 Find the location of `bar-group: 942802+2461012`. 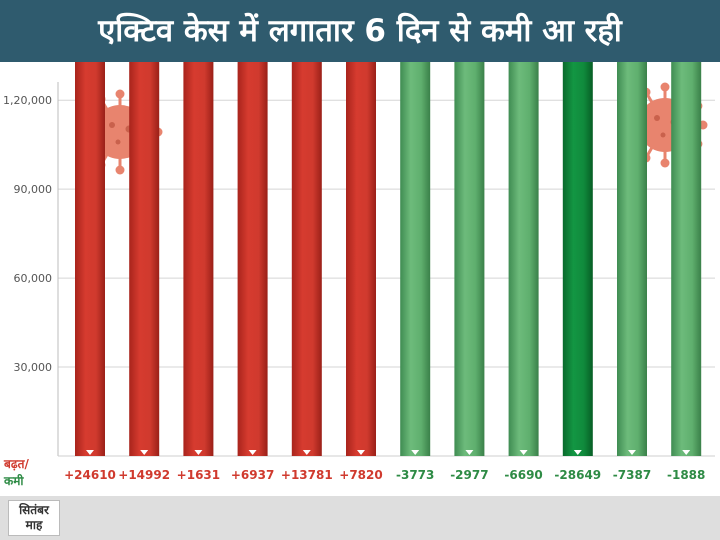

bar-group: 942802+2461012 is located at coordinates (90, 272).